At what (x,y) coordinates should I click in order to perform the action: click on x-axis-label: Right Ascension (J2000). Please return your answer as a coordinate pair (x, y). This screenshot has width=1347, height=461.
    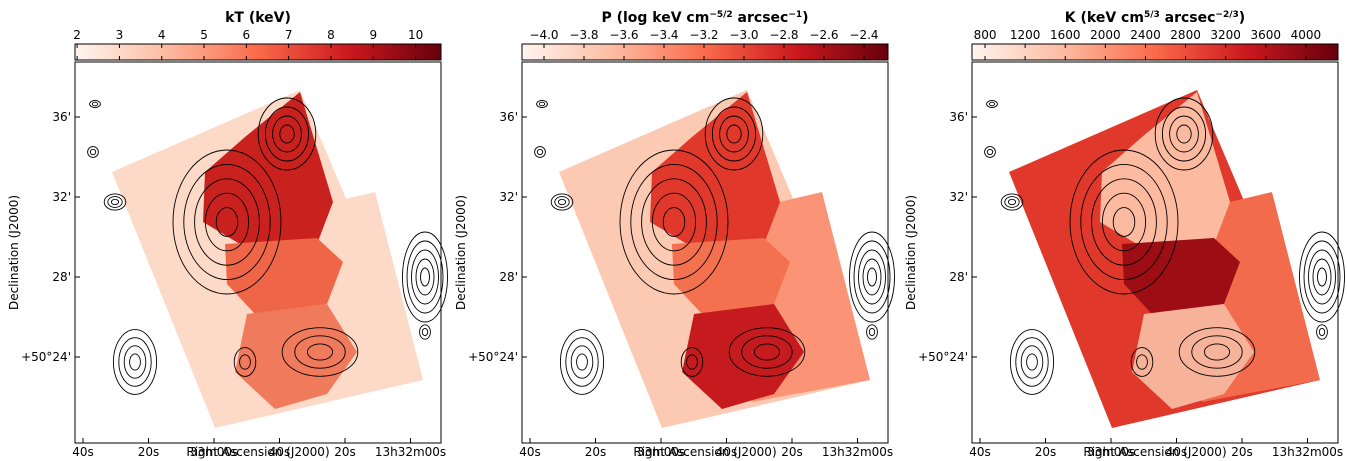
    Looking at the image, I should click on (1154, 452).